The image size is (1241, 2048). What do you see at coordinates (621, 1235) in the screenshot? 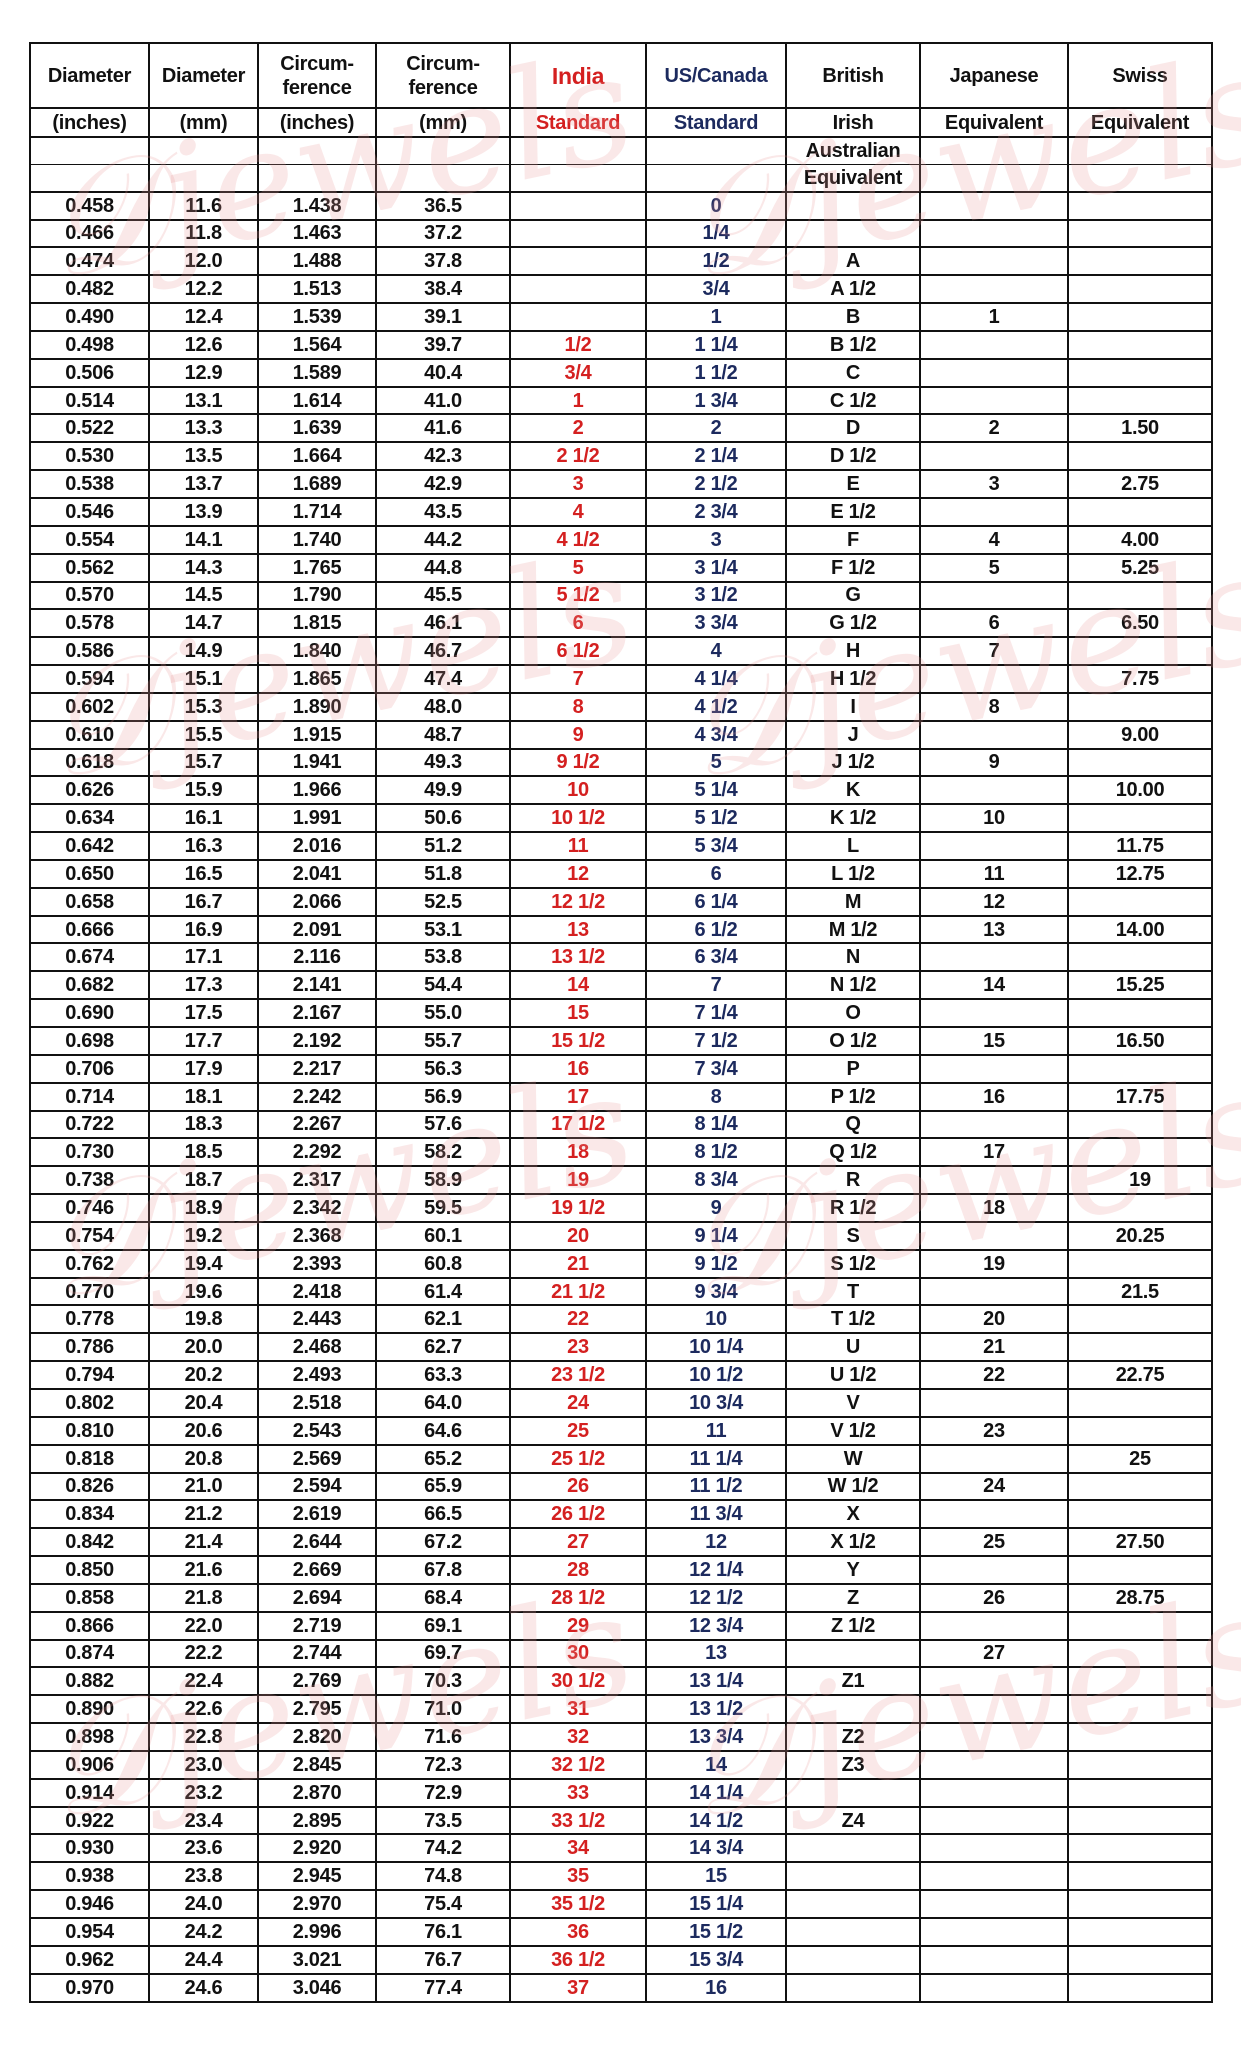
I see `table-row: 0.754 19.2 2.368 60.1 20 9 1/4 S 20.25` at bounding box center [621, 1235].